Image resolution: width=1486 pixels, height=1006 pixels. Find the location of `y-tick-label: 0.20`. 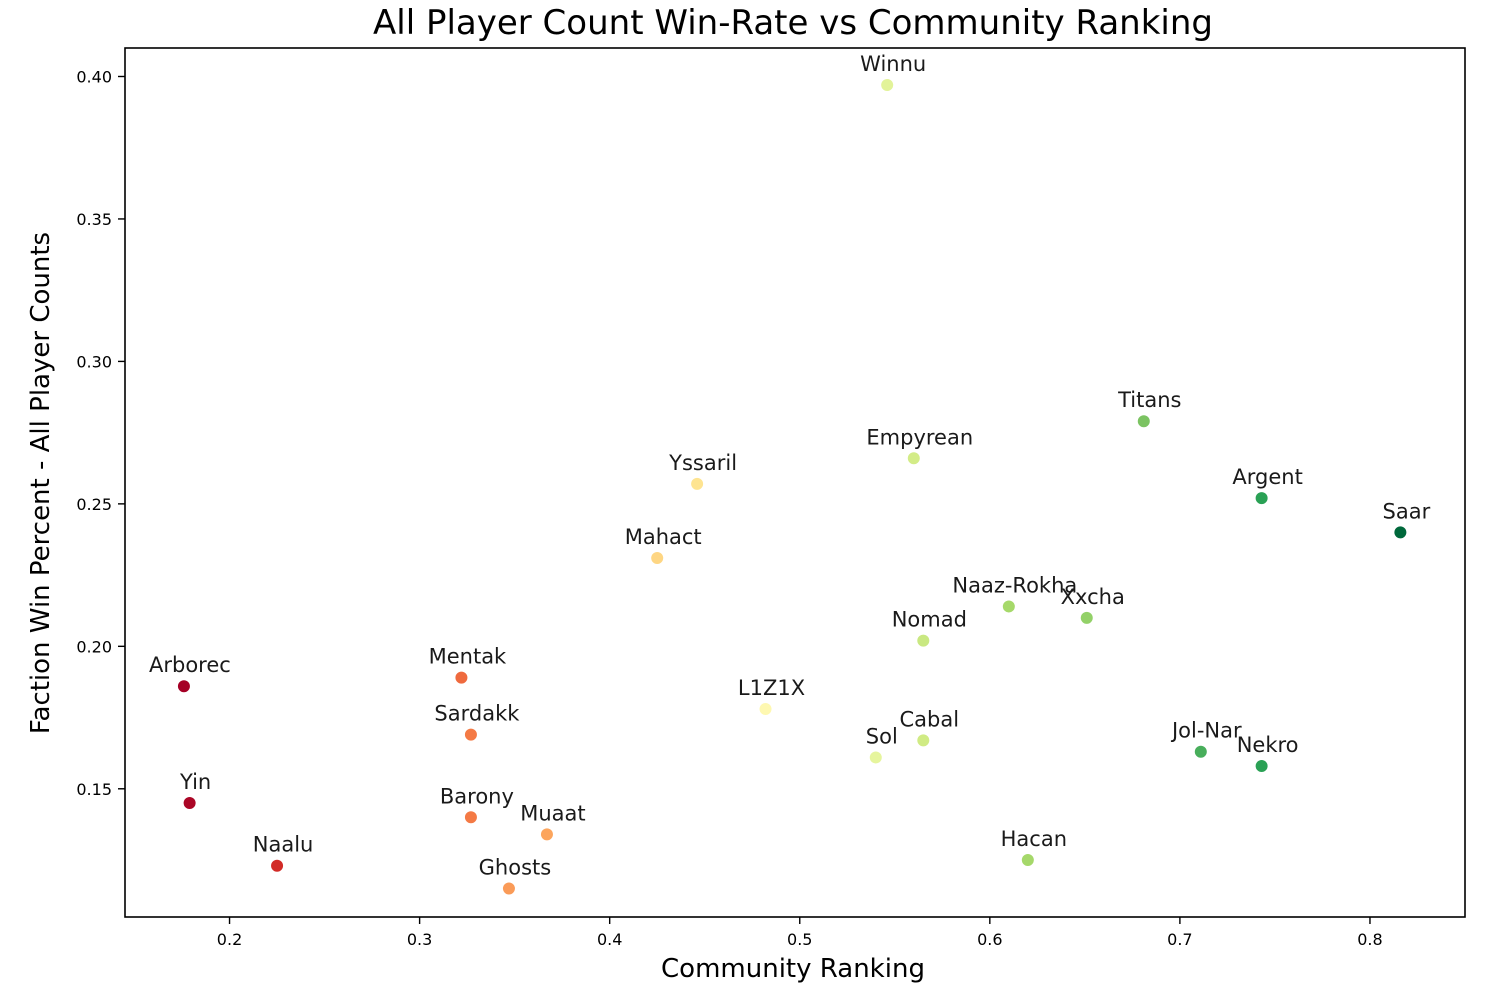

y-tick-label: 0.20 is located at coordinates (94, 646).